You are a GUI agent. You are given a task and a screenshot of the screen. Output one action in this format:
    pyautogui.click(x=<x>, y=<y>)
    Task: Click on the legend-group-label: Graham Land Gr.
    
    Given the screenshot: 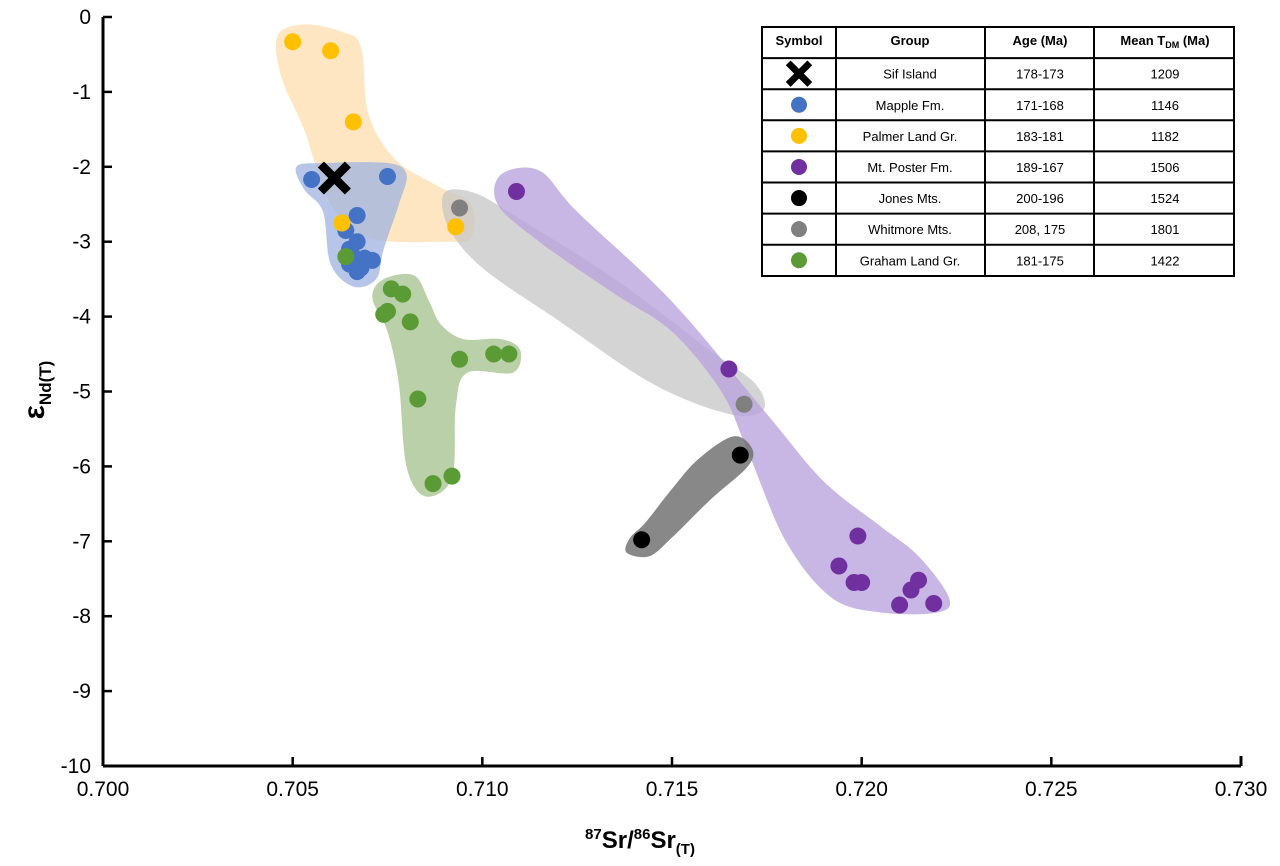 What is the action you would take?
    pyautogui.click(x=910, y=260)
    